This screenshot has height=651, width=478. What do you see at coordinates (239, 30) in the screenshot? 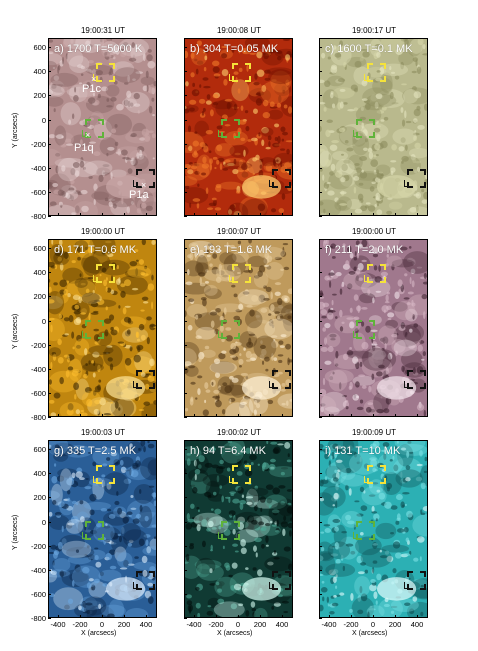
I see `panel-time: 19:00:08 UT` at bounding box center [239, 30].